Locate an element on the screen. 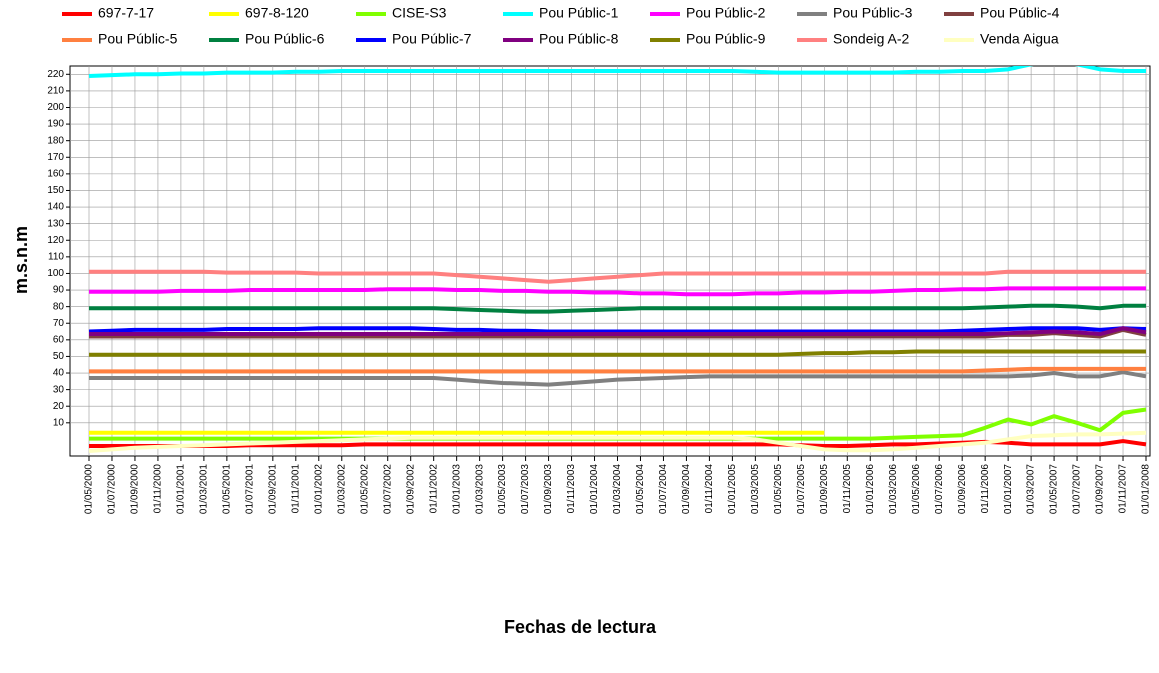  y-tick-label: 80 is located at coordinates (59, 306).